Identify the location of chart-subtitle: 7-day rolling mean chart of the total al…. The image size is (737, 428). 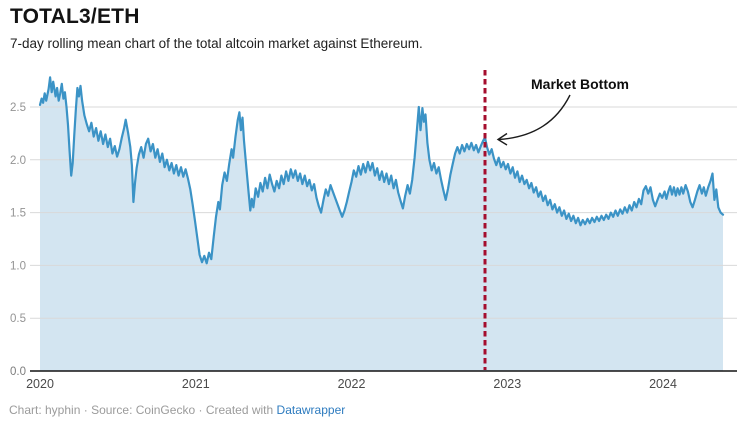
(216, 43).